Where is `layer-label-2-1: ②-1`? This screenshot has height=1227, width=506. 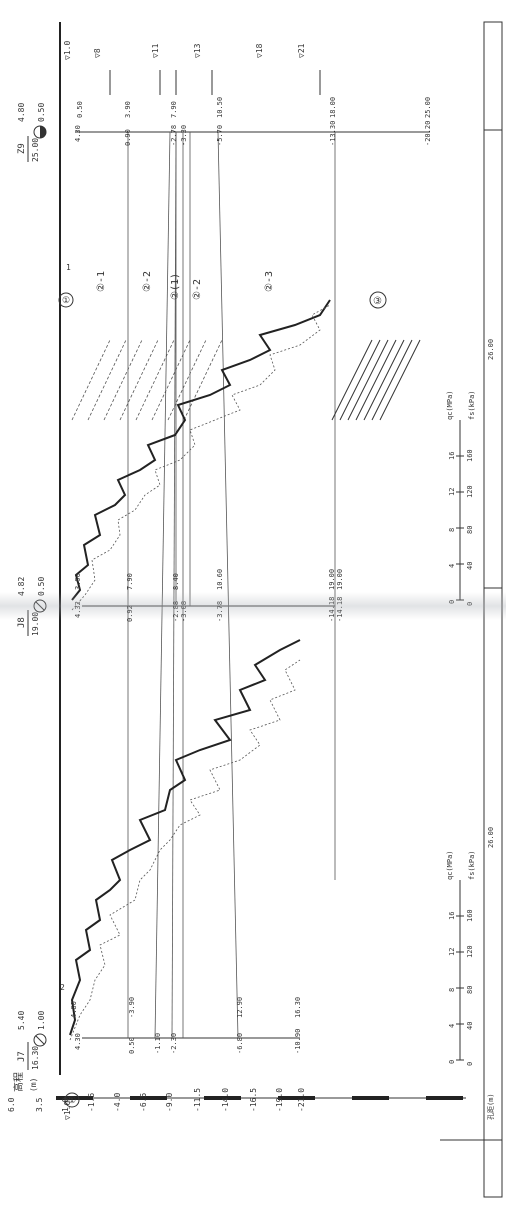 layer-label-2-1: ②-1 is located at coordinates (101, 281).